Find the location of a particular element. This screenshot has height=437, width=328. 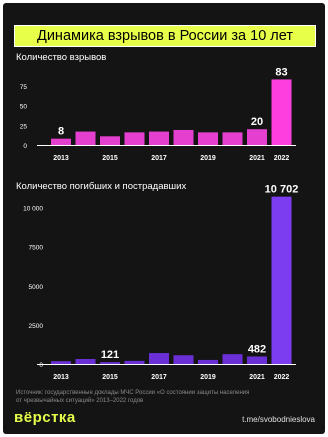

casualties-bar-2016 is located at coordinates (134, 362).